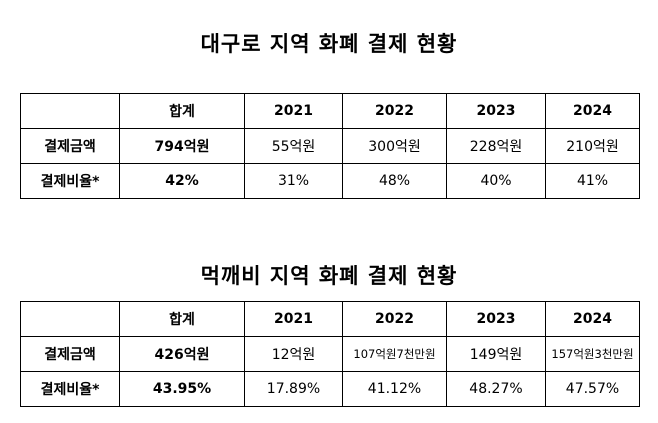 The image size is (658, 423). I want to click on cell-2024: 157억원3천만원, so click(592, 354).